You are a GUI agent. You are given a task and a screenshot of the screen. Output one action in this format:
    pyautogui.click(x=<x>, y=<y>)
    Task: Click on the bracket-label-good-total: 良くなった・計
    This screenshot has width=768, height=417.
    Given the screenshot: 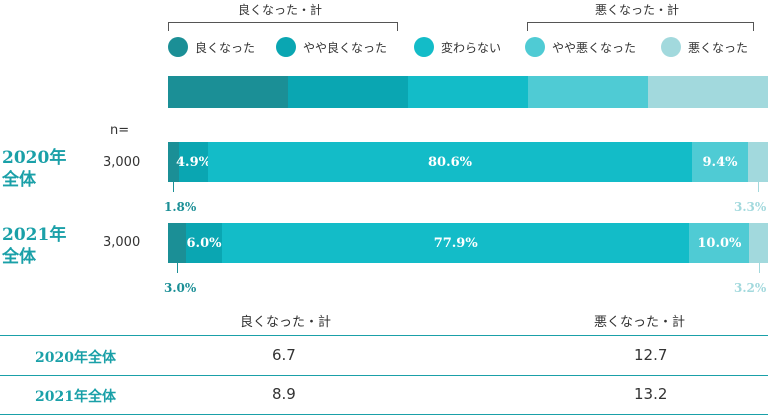 What is the action you would take?
    pyautogui.click(x=280, y=10)
    